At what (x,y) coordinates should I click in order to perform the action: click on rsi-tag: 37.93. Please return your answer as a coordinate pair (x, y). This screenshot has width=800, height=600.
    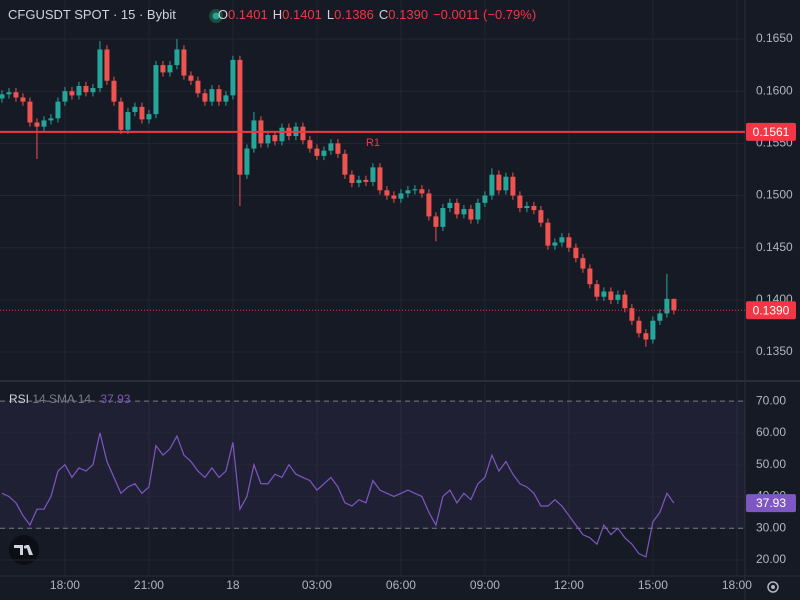
    Looking at the image, I should click on (771, 503).